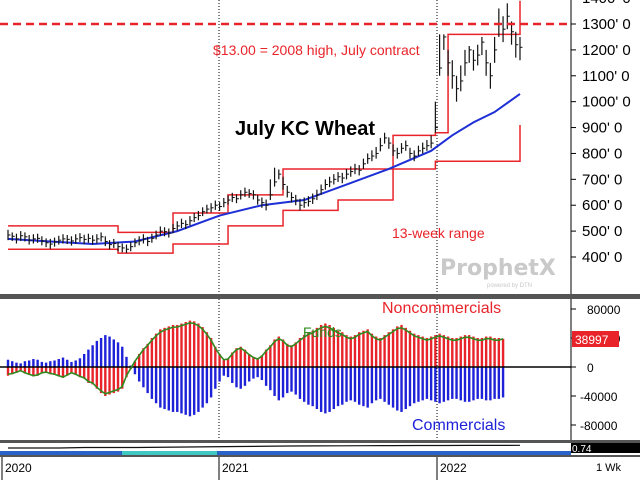 The image size is (640, 480). I want to click on watermark-subtext: powered by DTN, so click(509, 286).